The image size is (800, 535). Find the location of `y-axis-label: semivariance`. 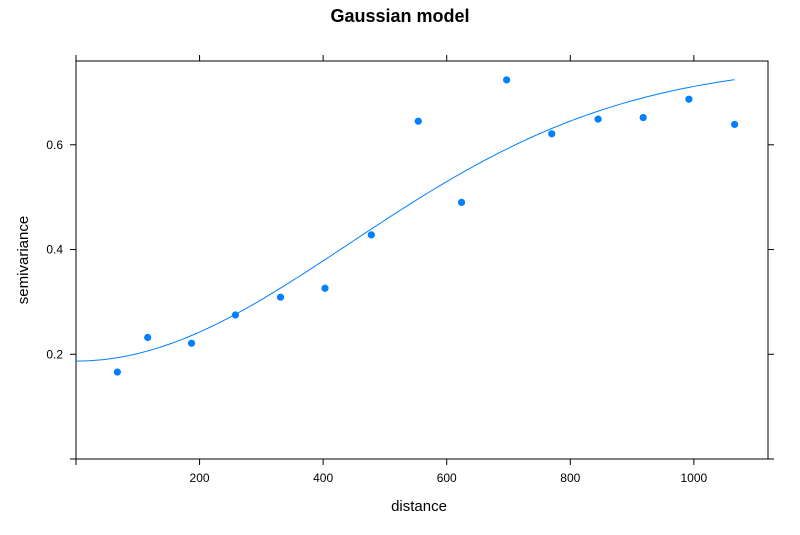

y-axis-label: semivariance is located at coordinates (23, 260).